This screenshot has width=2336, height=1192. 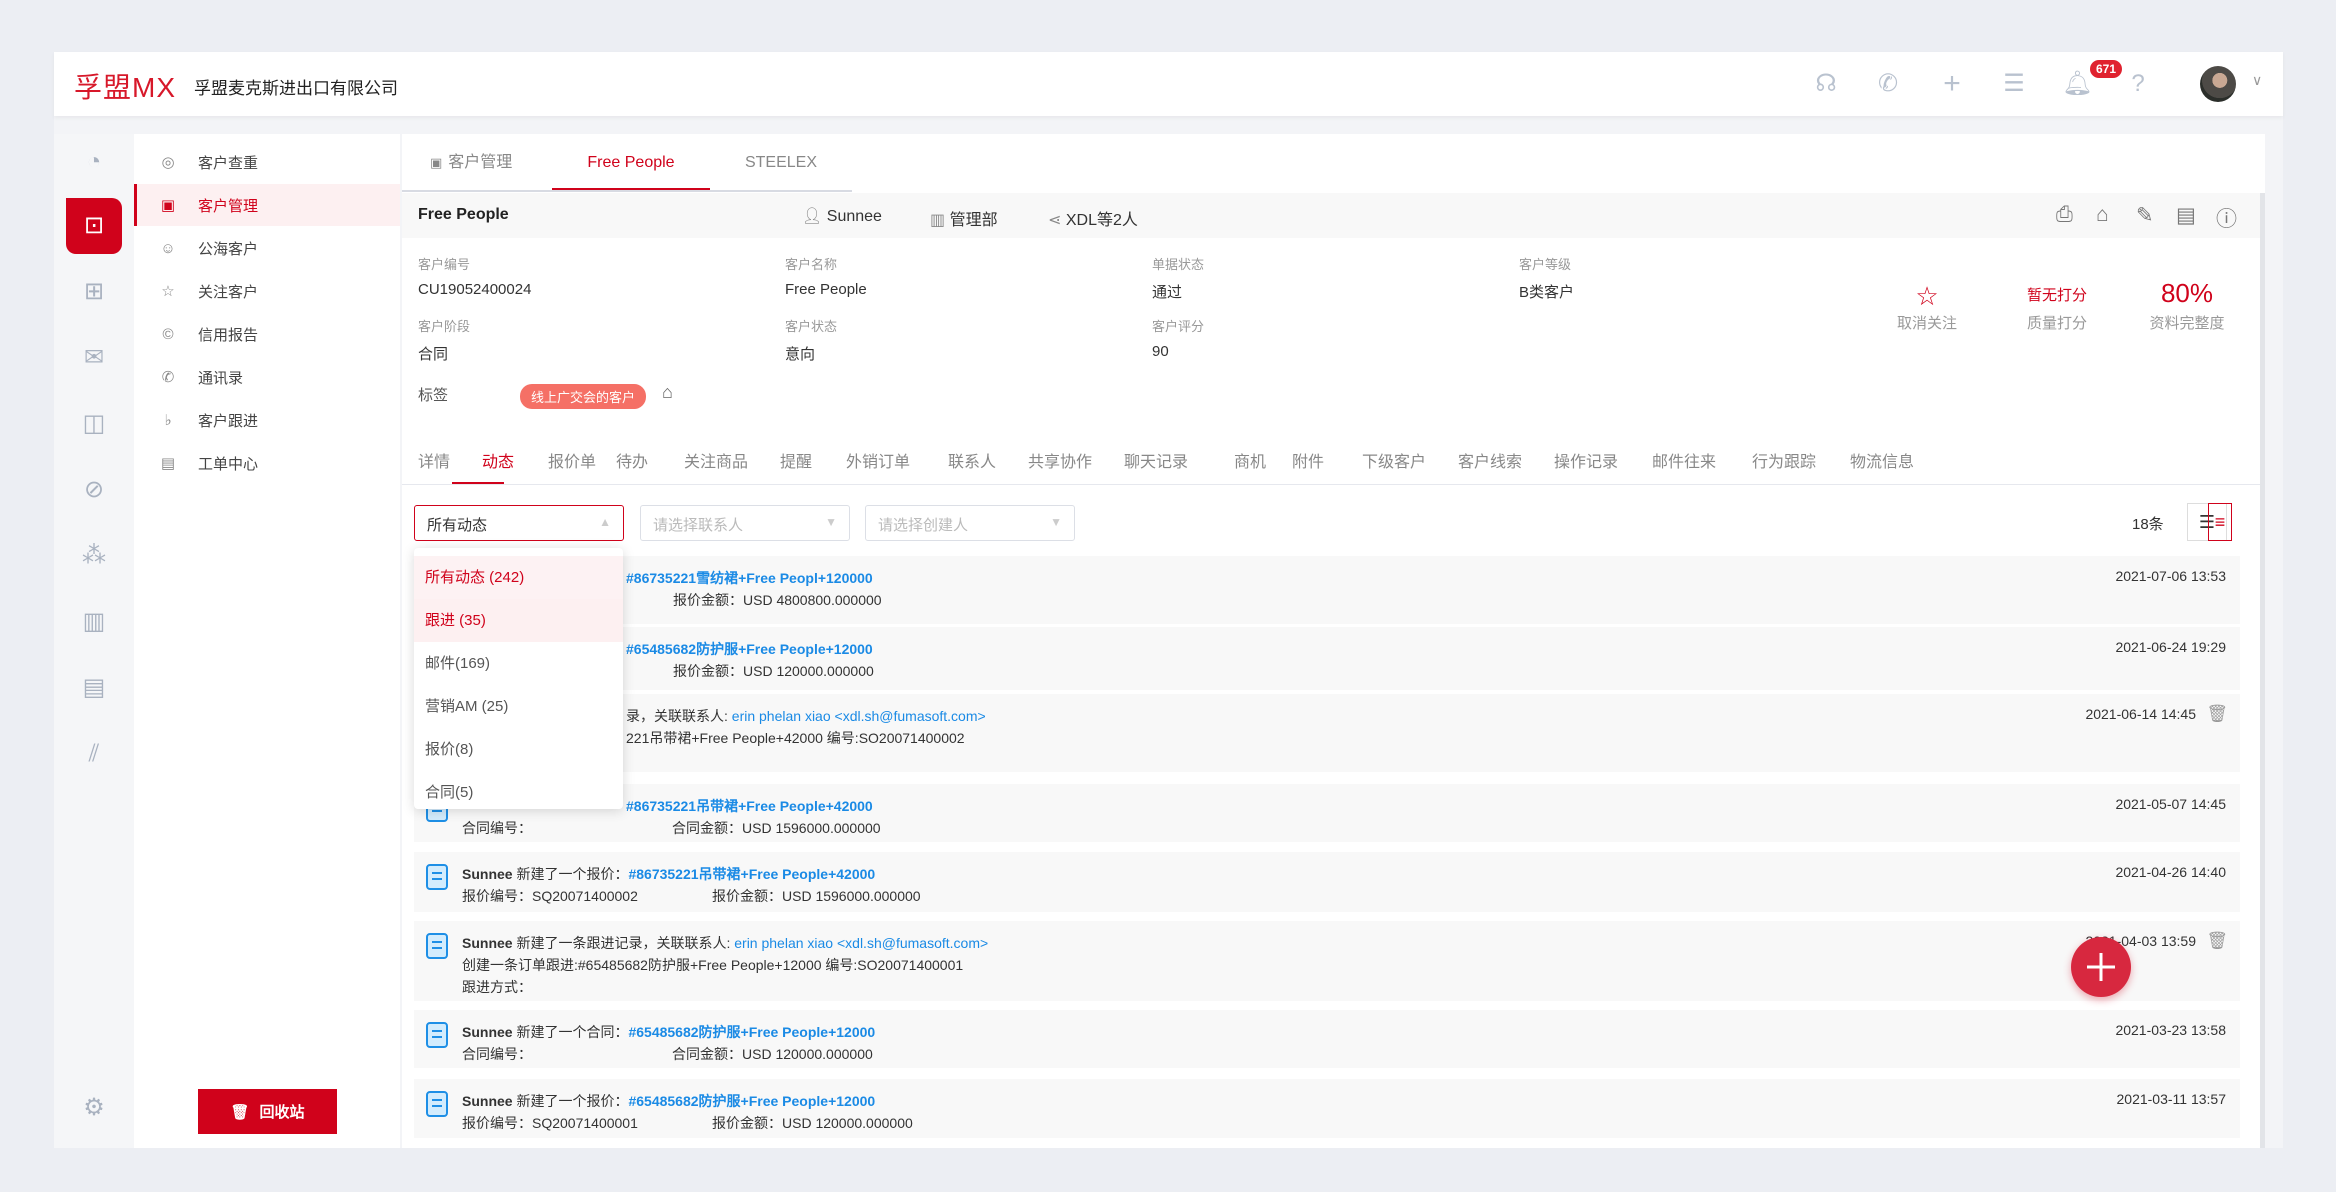 What do you see at coordinates (1784, 462) in the screenshot?
I see `subtab: 行为跟踪` at bounding box center [1784, 462].